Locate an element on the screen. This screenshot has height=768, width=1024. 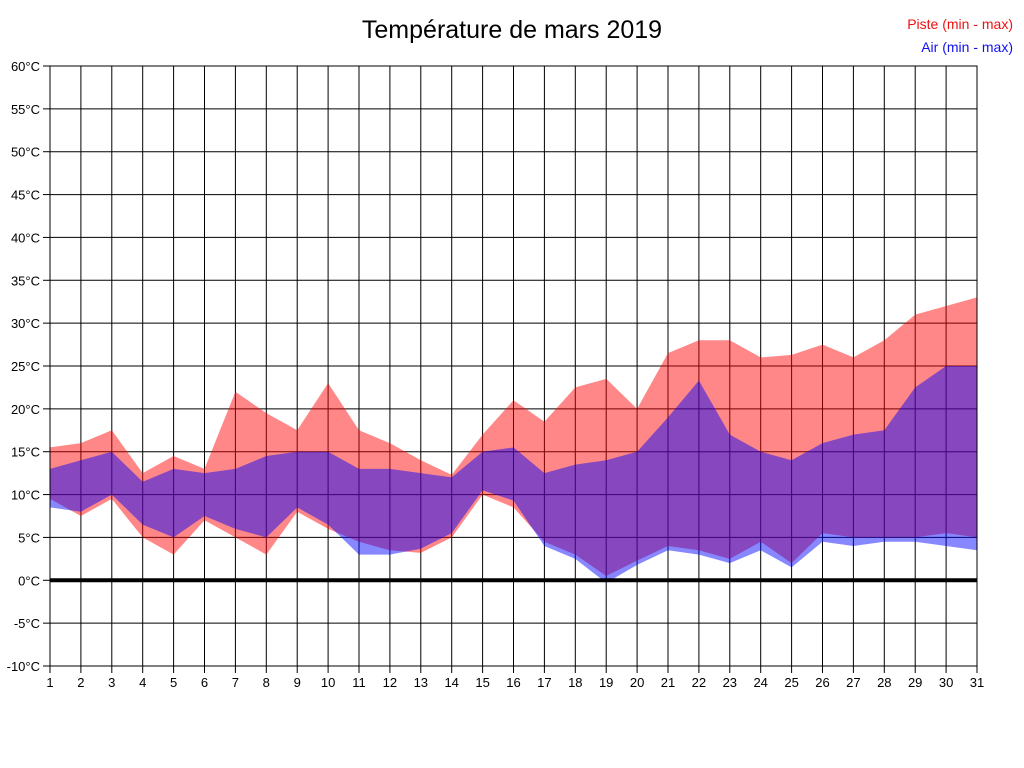
x-tick-label: 19 is located at coordinates (606, 682).